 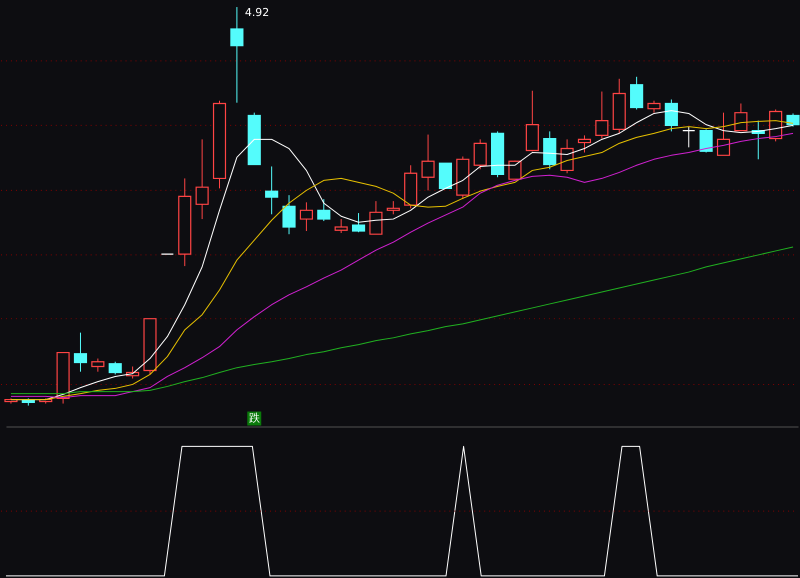 What do you see at coordinates (254, 418) in the screenshot?
I see `text: 跌` at bounding box center [254, 418].